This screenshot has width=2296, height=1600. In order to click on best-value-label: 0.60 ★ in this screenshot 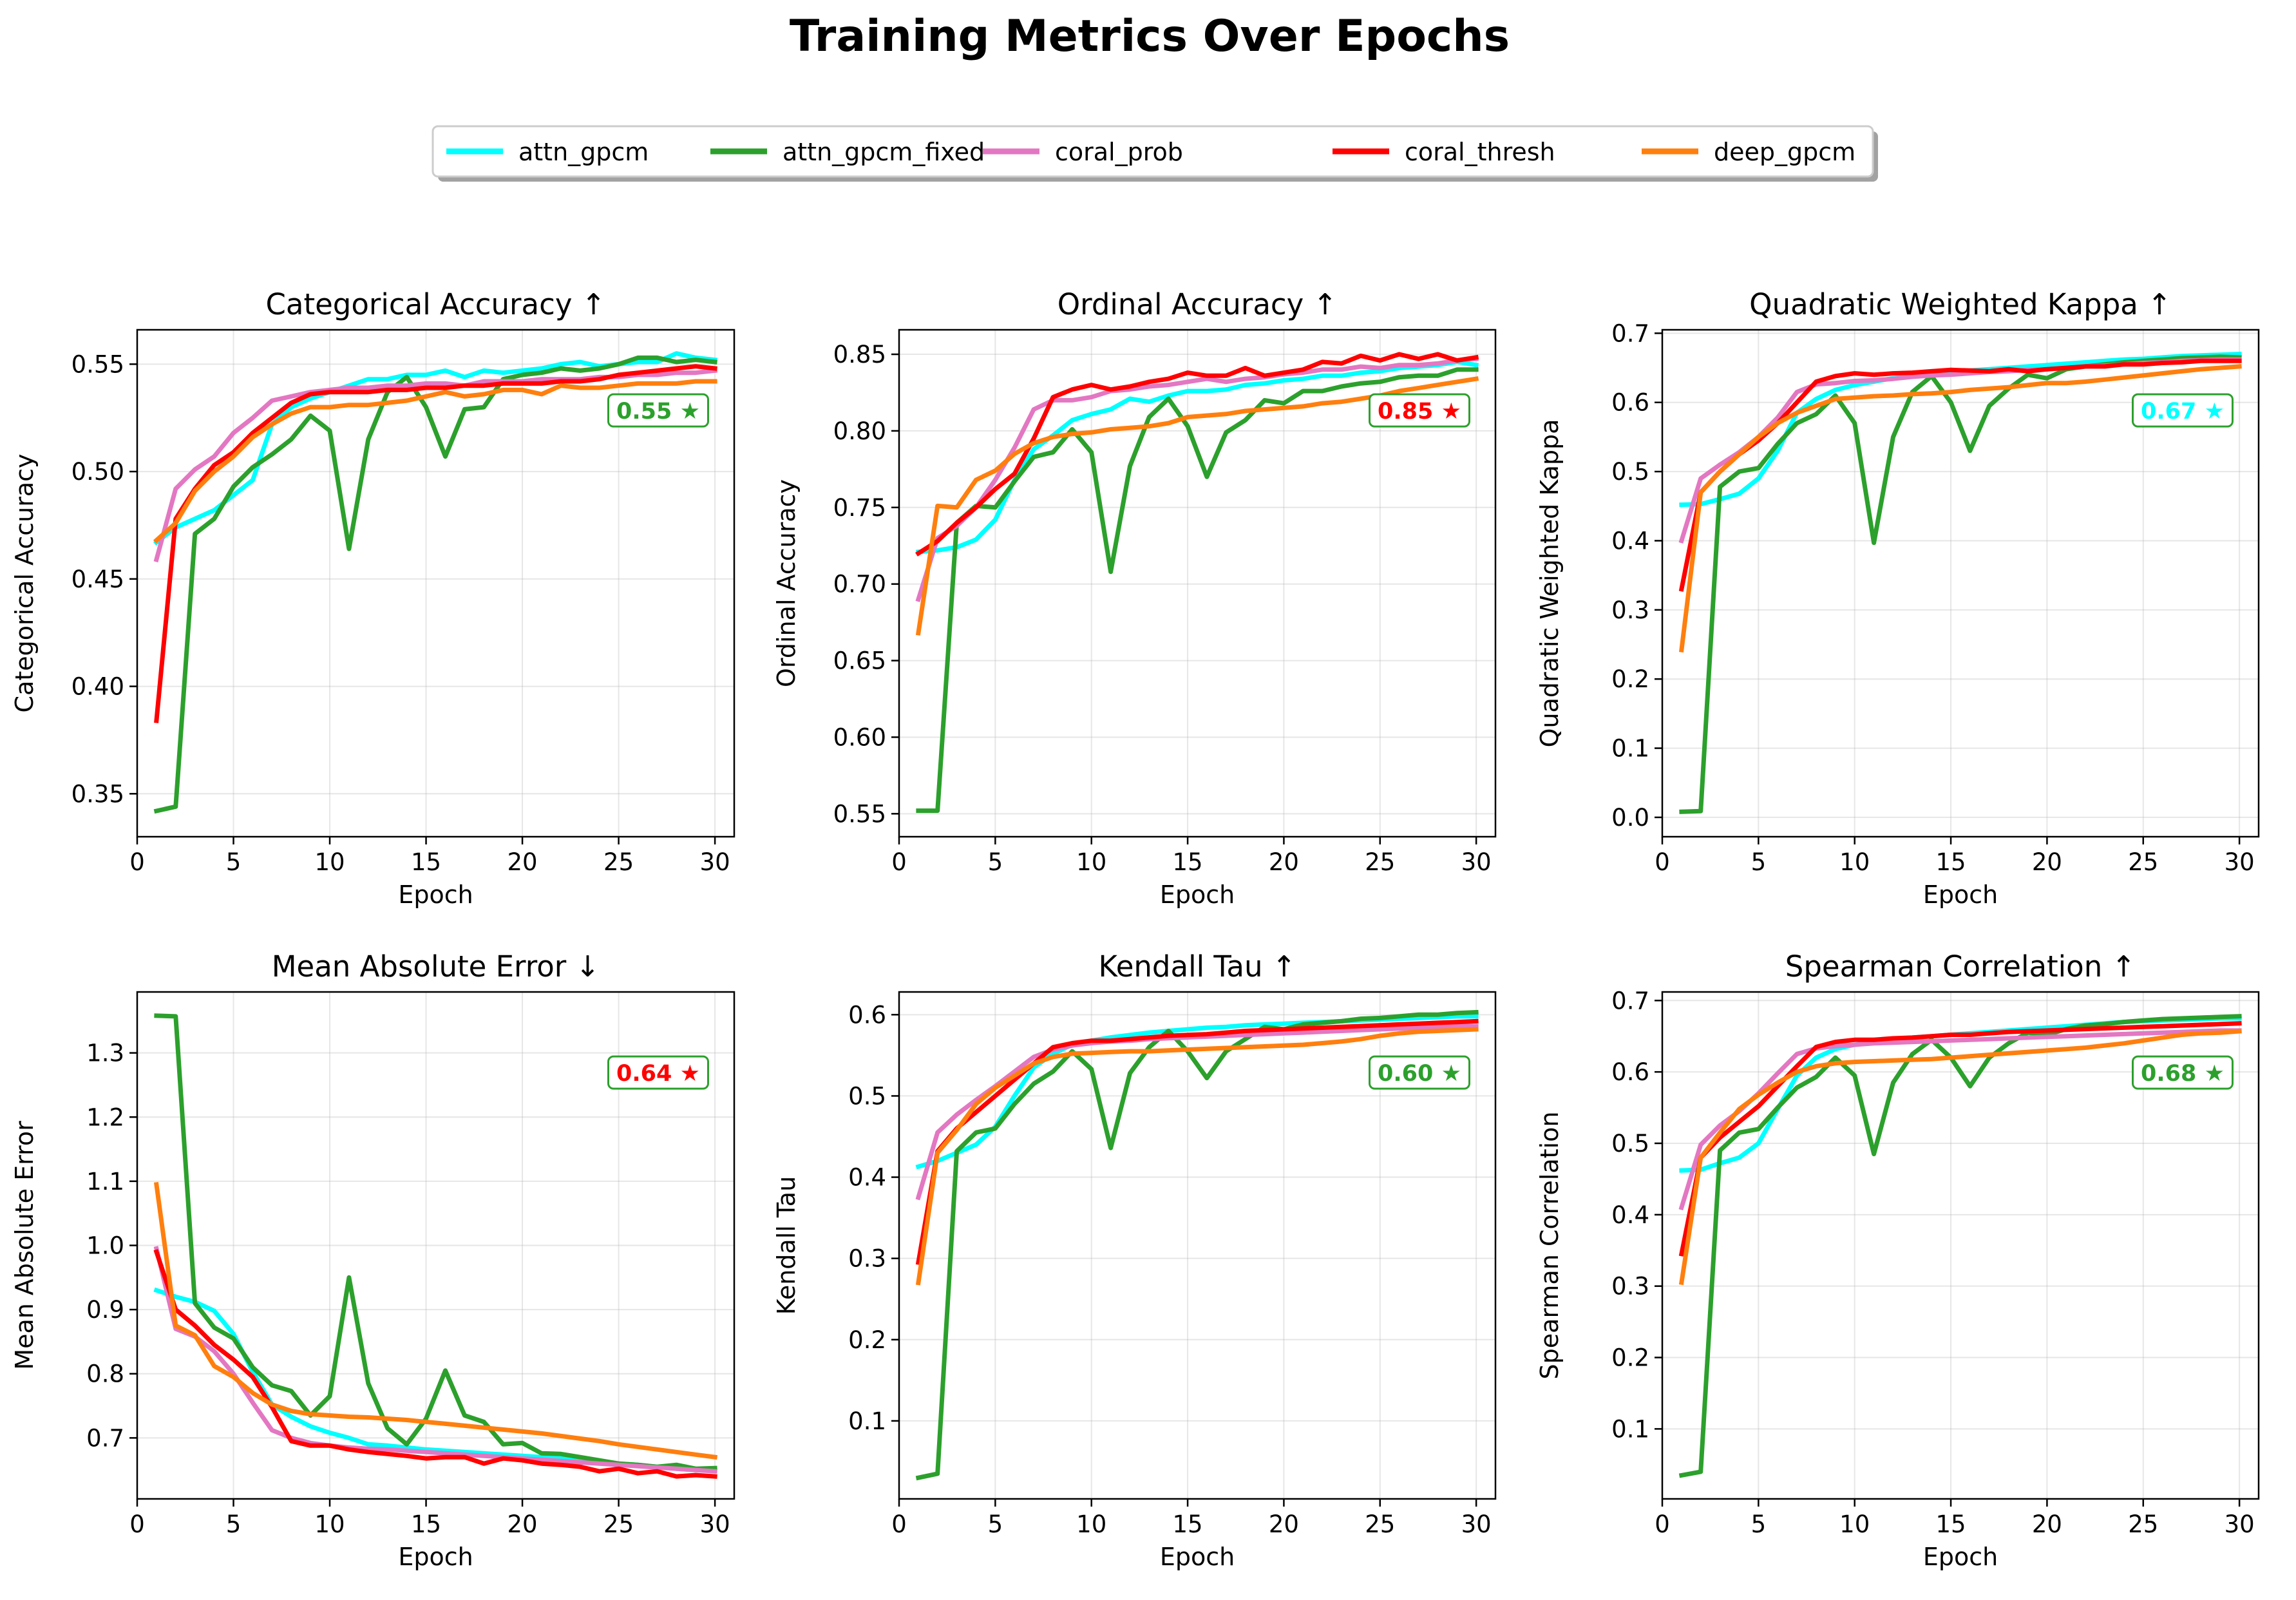, I will do `click(1419, 1074)`.